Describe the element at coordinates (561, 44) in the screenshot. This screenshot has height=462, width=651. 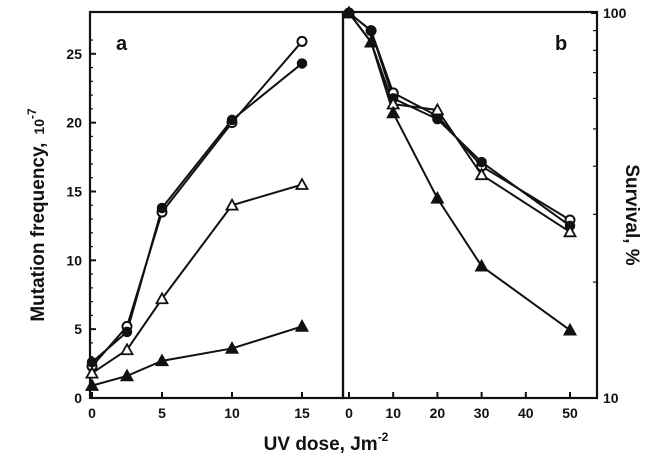
I see `panel-b-label: b` at that location.